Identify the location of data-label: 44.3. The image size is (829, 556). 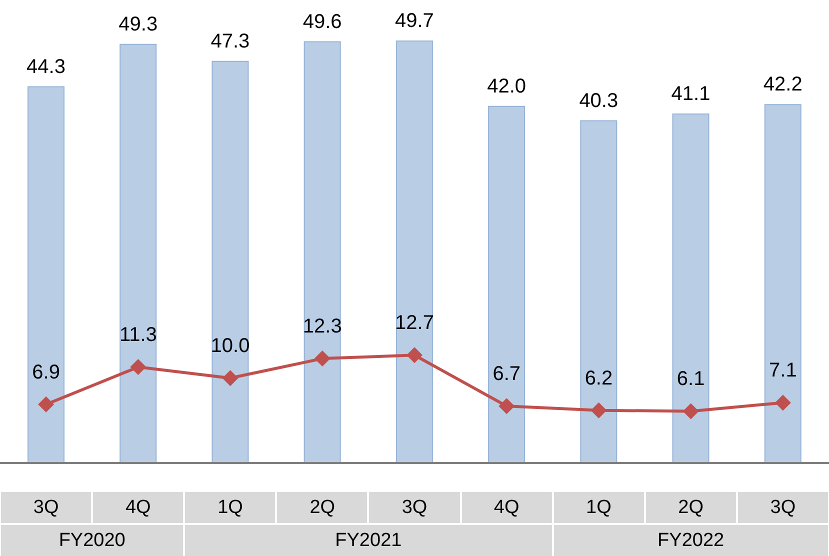
(46, 67).